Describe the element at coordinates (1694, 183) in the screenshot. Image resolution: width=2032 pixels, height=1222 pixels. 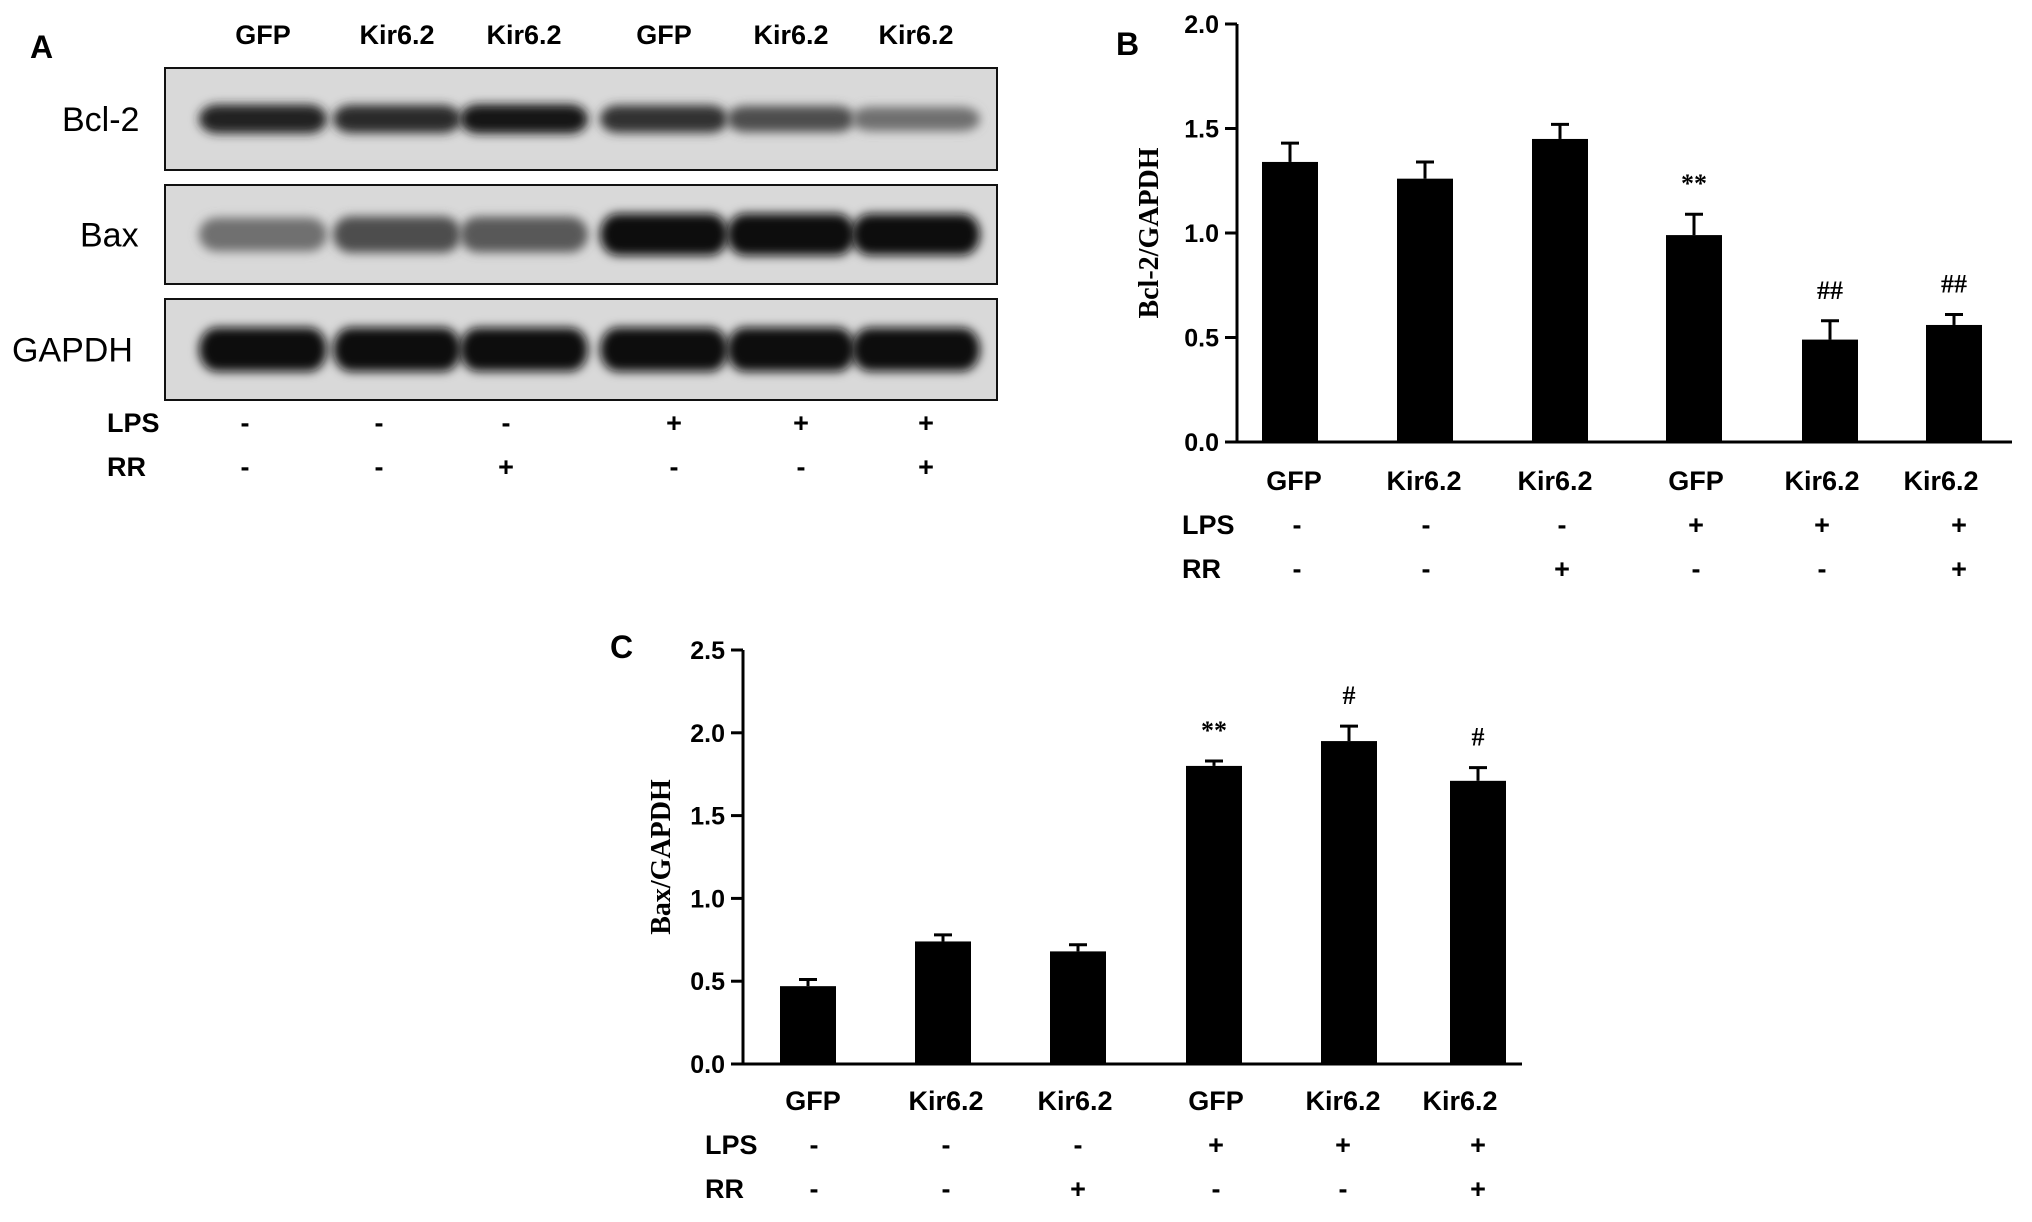
I see `significance-mark: **` at that location.